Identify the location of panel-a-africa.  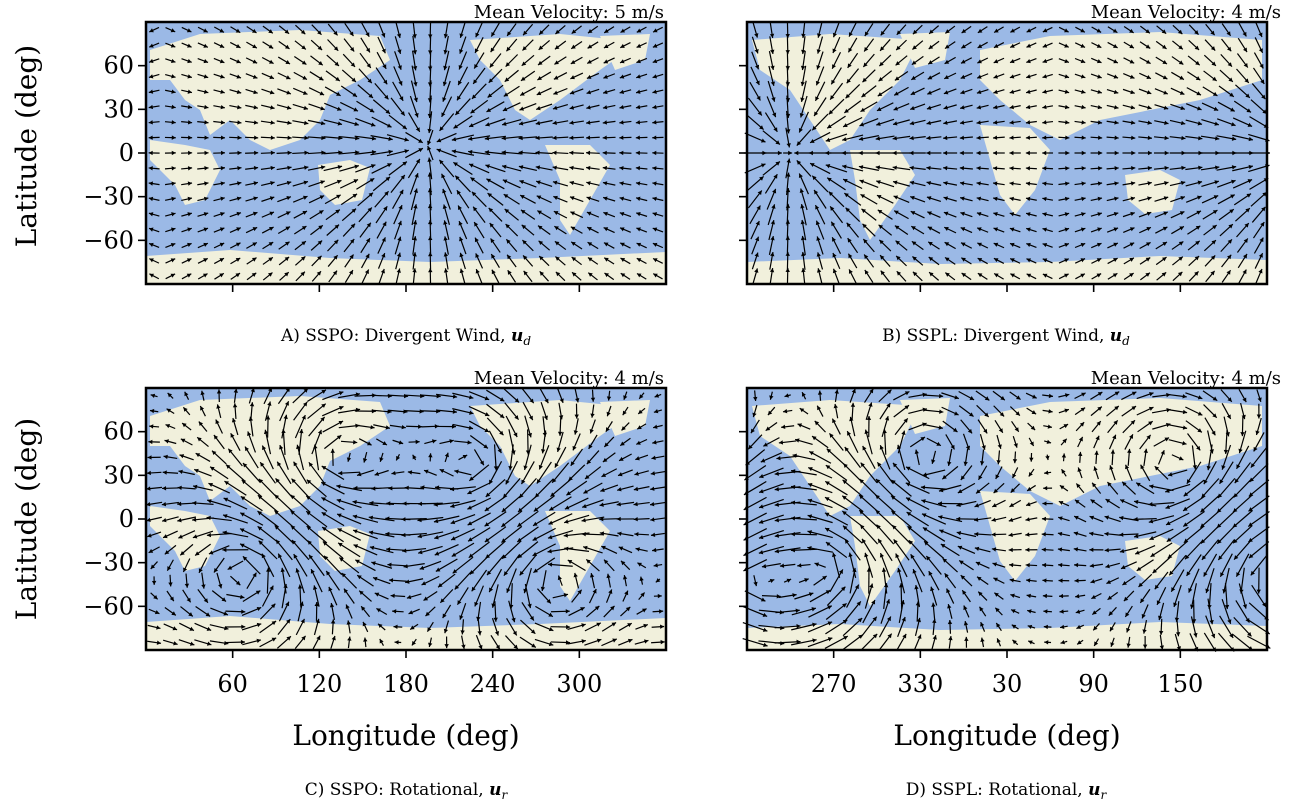
(185, 172).